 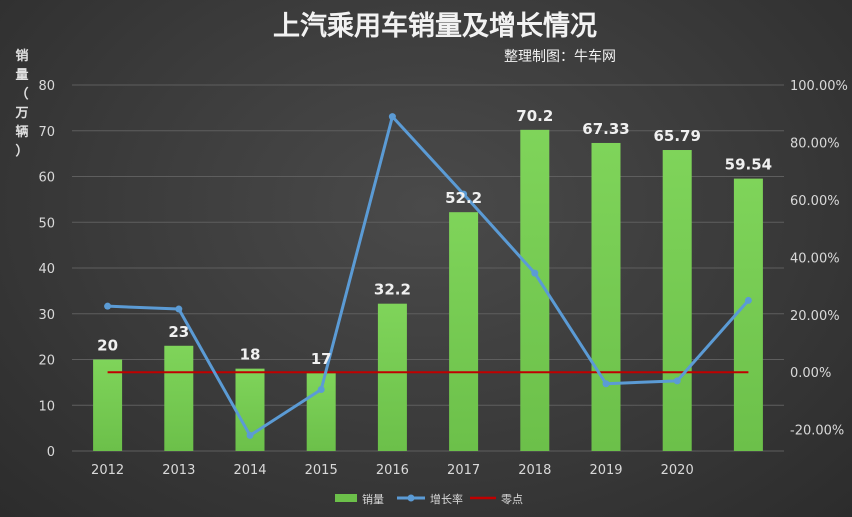 What do you see at coordinates (346, 498) in the screenshot?
I see `legend-swatch-bar` at bounding box center [346, 498].